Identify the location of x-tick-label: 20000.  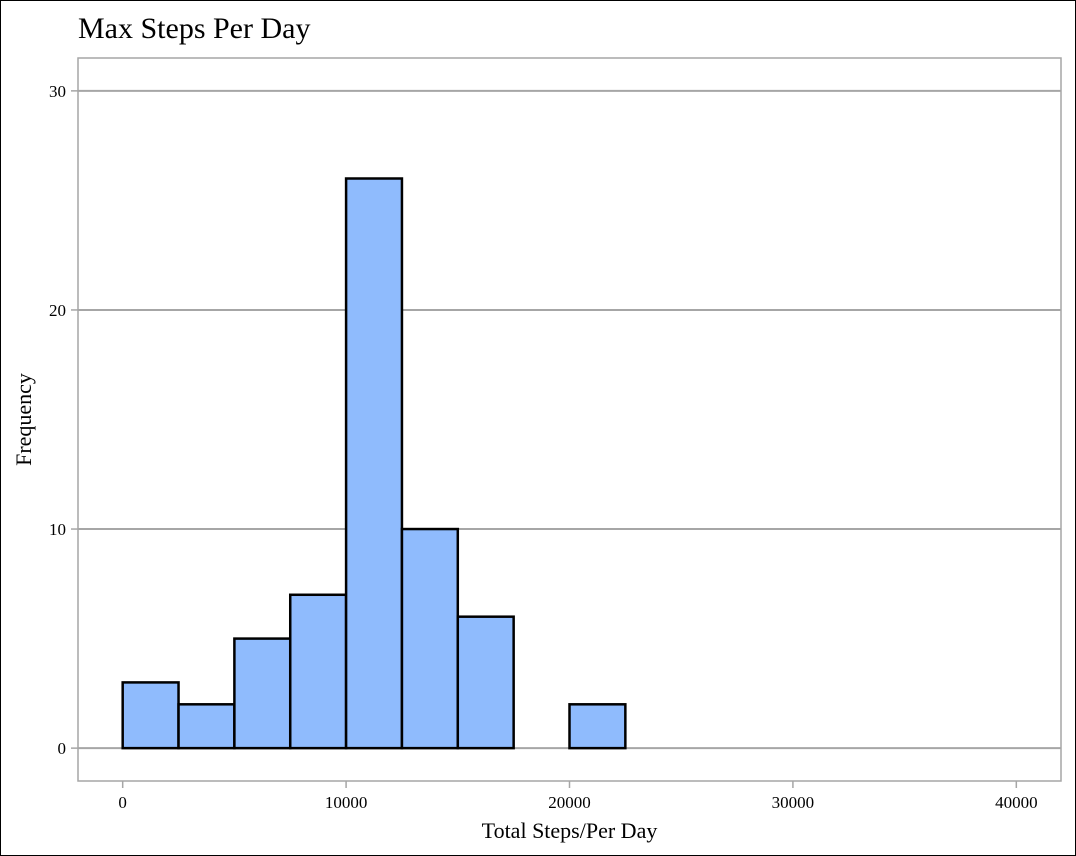
(569, 802).